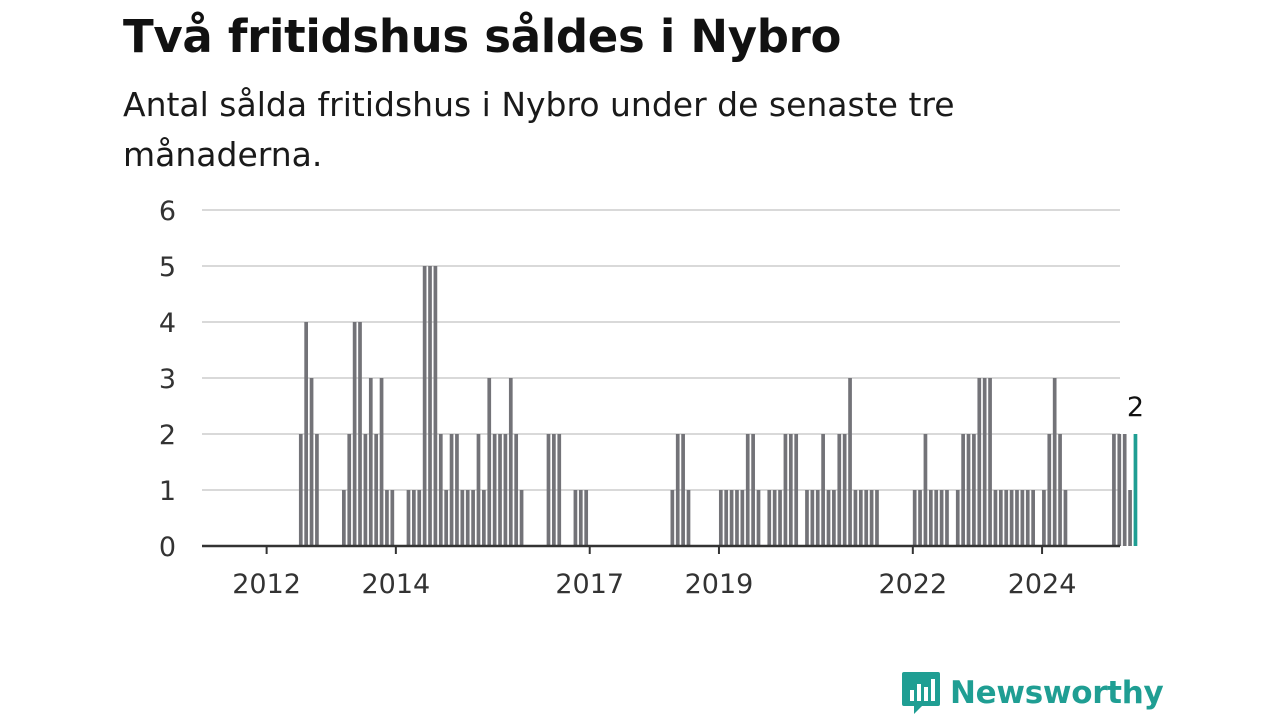 The height and width of the screenshot is (720, 1280). What do you see at coordinates (1135, 407) in the screenshot?
I see `annotations: 2` at bounding box center [1135, 407].